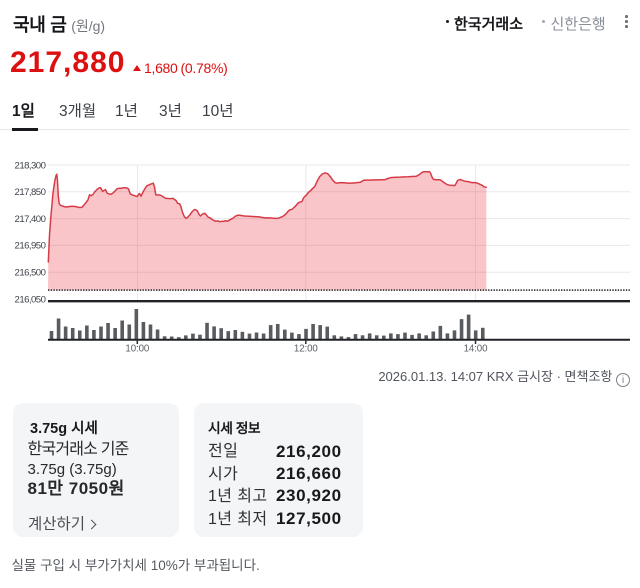 This screenshot has height=588, width=640. What do you see at coordinates (306, 349) in the screenshot?
I see `svg-text: 12:00` at bounding box center [306, 349].